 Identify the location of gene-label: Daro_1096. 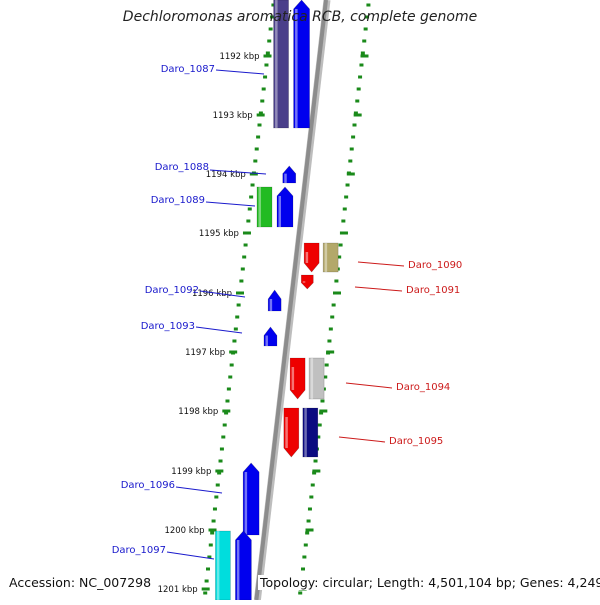
(148, 485).